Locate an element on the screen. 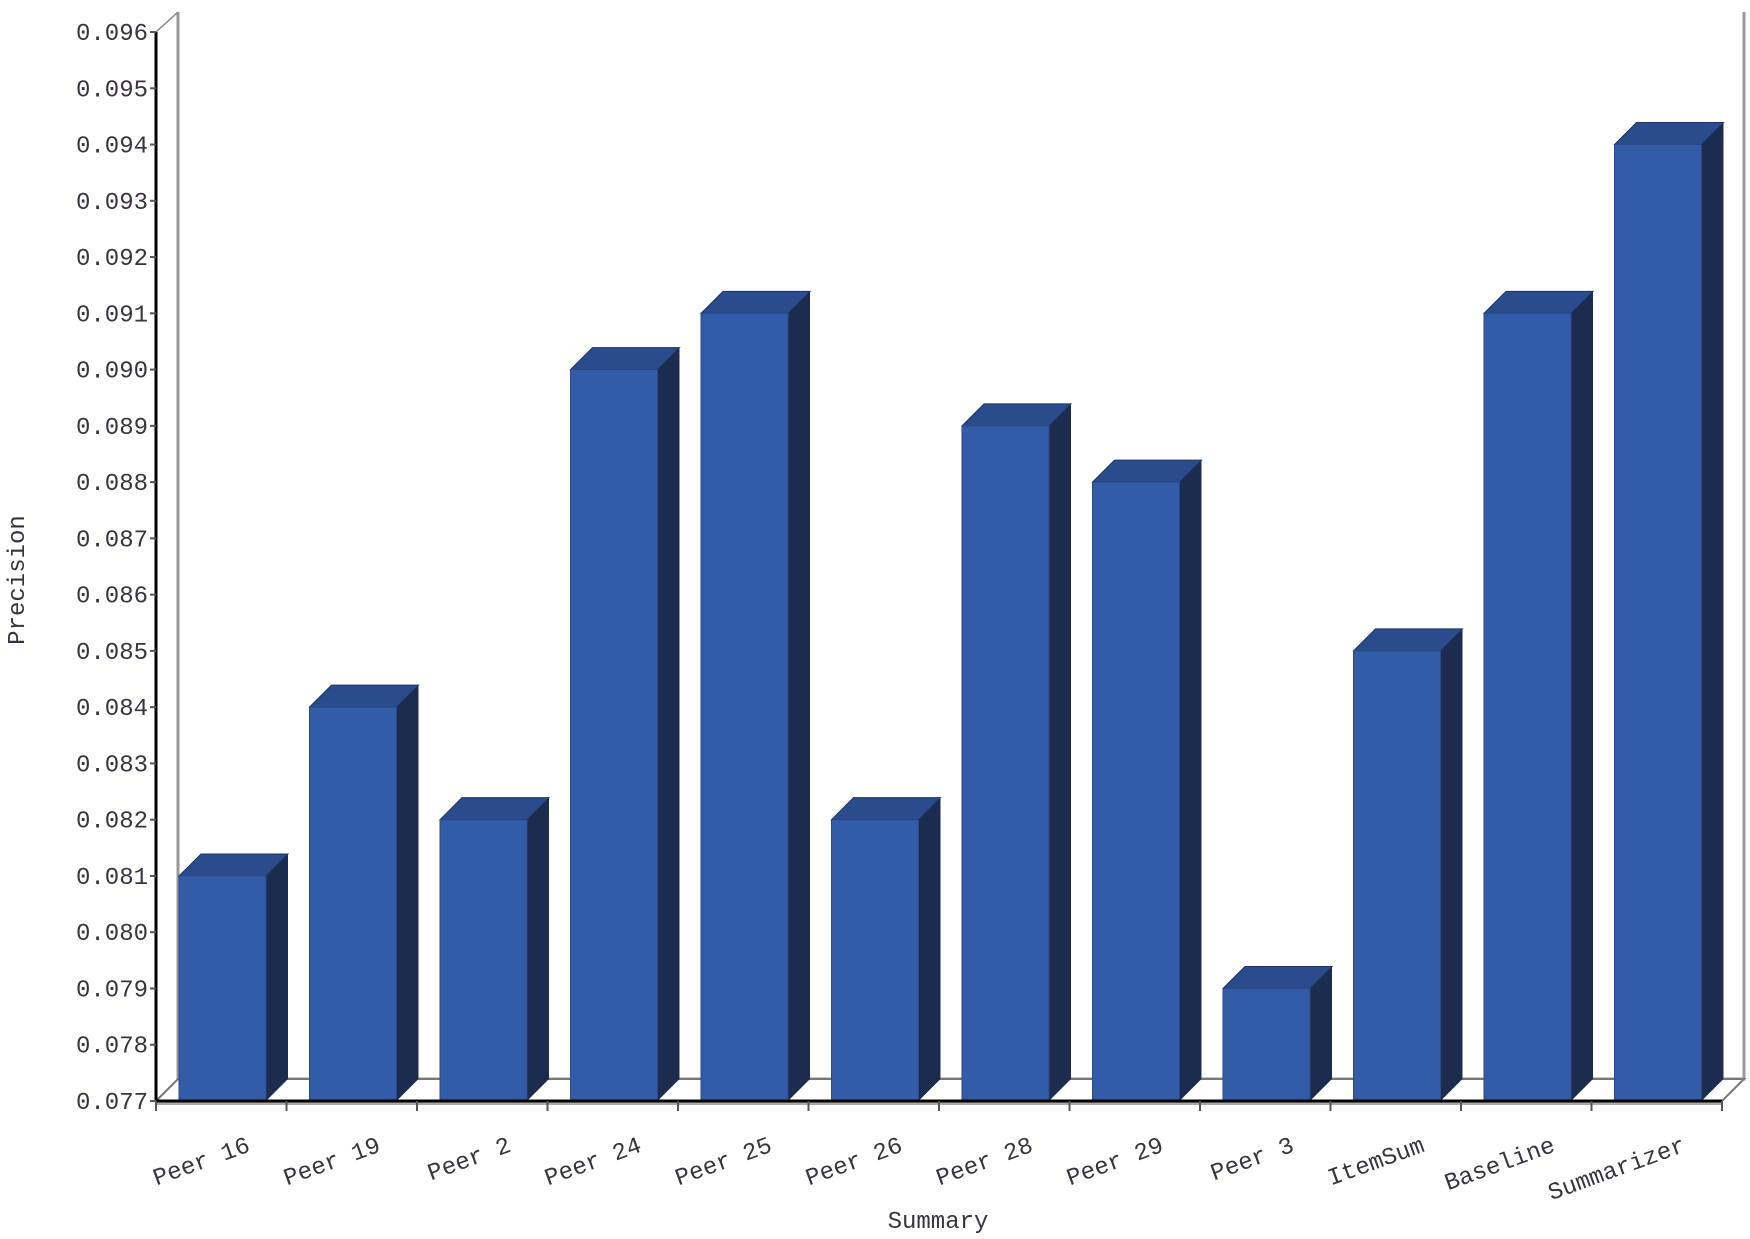 This screenshot has width=1750, height=1239. y-tick-label: 0.091 is located at coordinates (112, 315).